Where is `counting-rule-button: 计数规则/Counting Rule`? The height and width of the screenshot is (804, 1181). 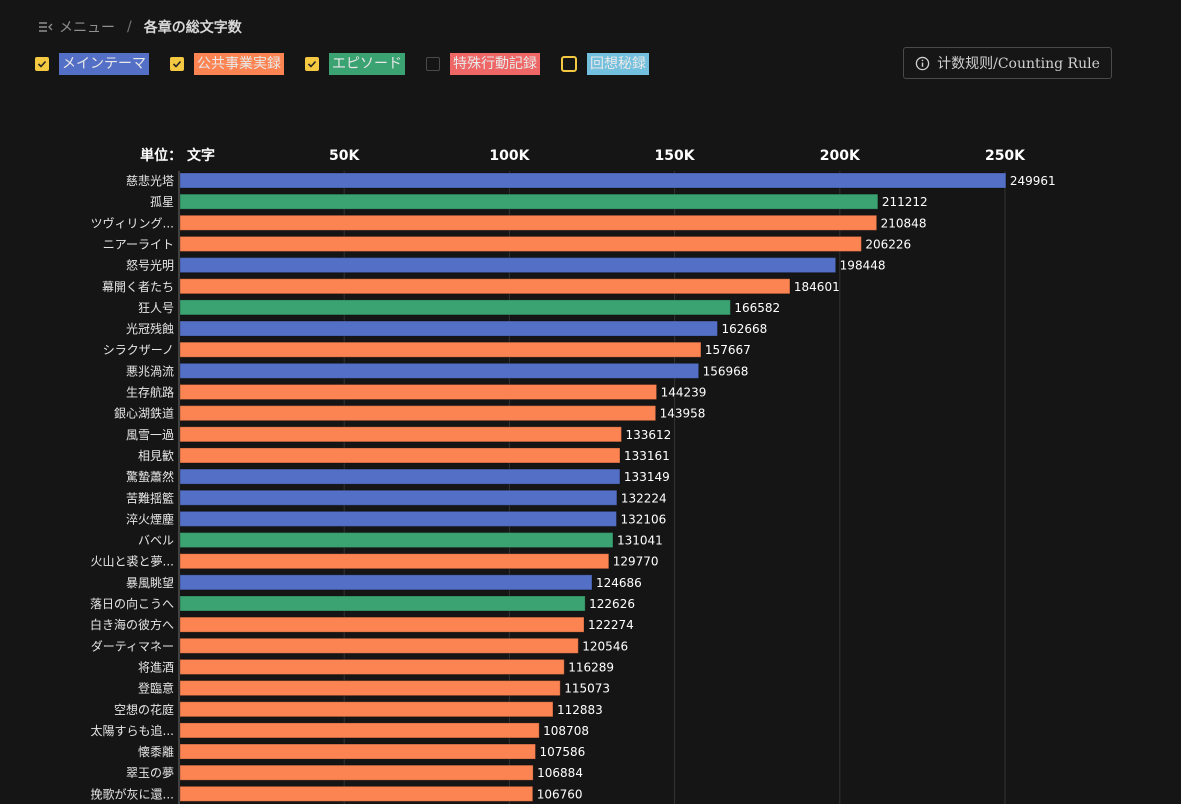
counting-rule-button: 计数规则/Counting Rule is located at coordinates (1007, 63).